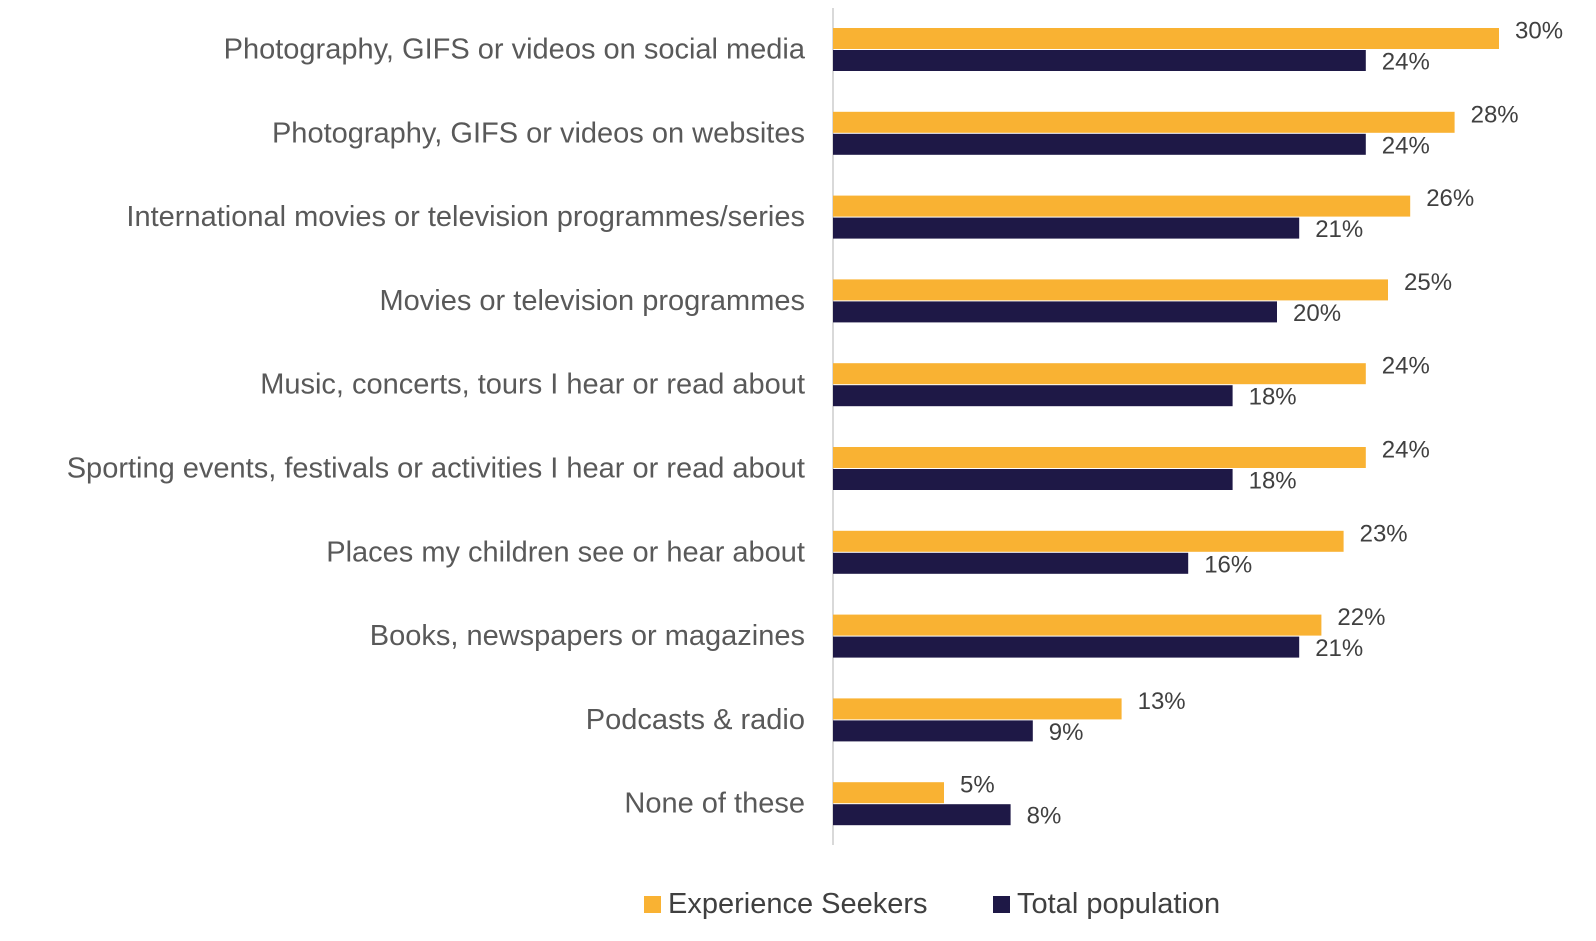 The height and width of the screenshot is (941, 1596). What do you see at coordinates (1384, 533) in the screenshot?
I see `data-label-experience-seekers: 23%` at bounding box center [1384, 533].